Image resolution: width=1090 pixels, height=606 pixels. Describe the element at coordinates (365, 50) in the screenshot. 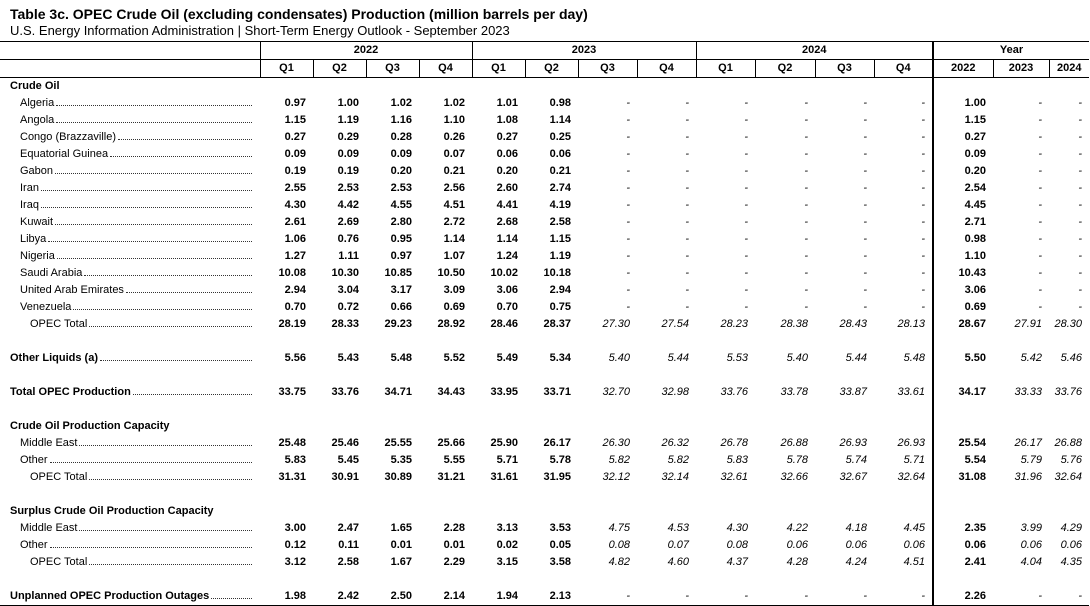

I see `group-header: 2022` at that location.